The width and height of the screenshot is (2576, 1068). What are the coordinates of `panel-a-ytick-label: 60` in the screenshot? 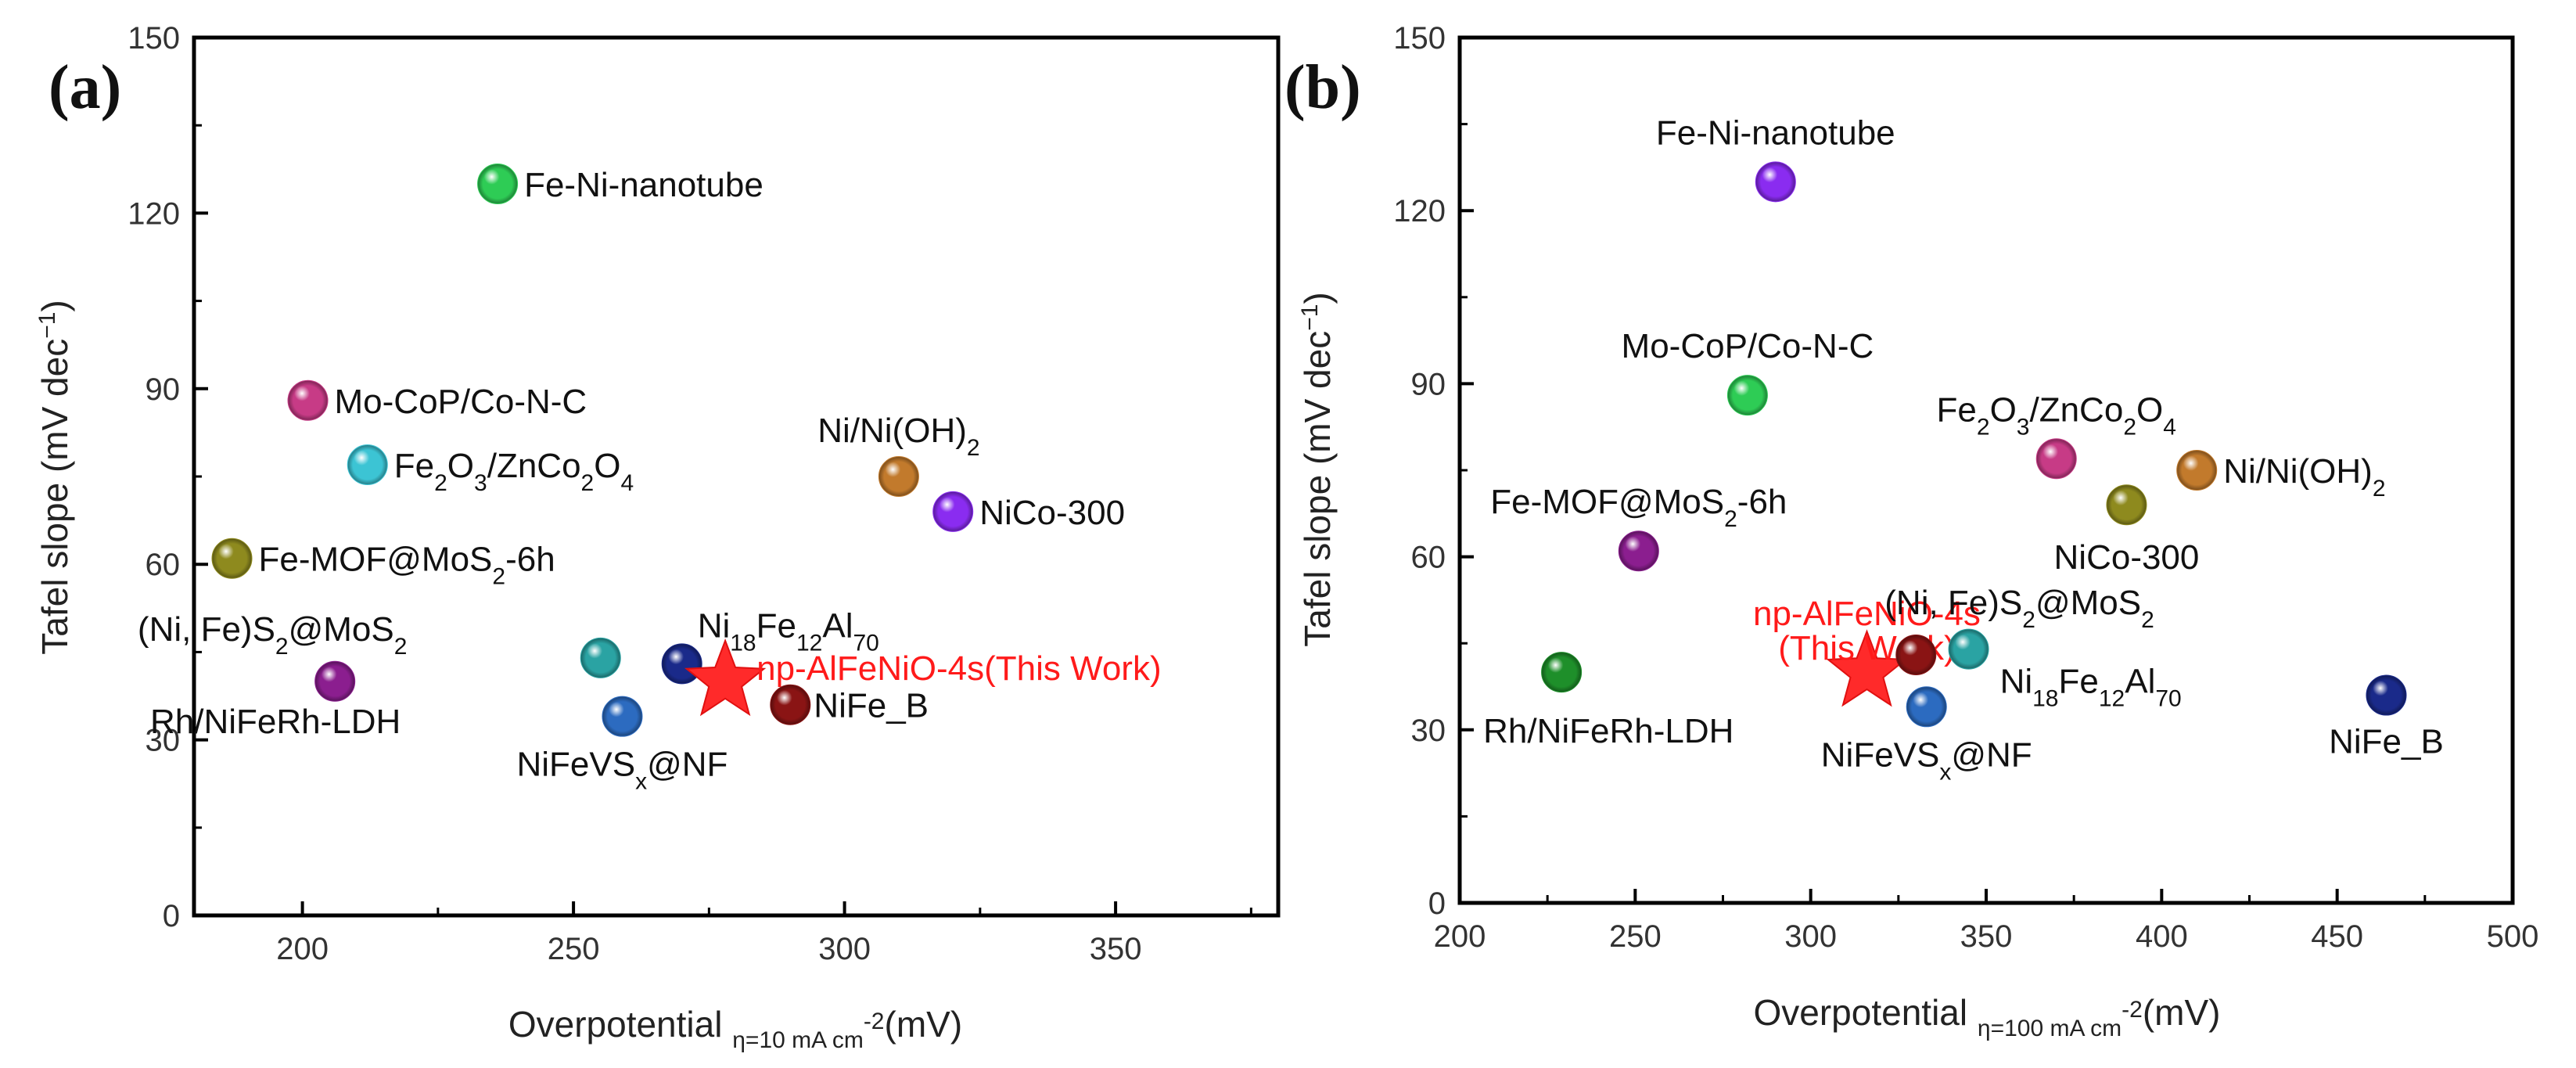 It's located at (164, 565).